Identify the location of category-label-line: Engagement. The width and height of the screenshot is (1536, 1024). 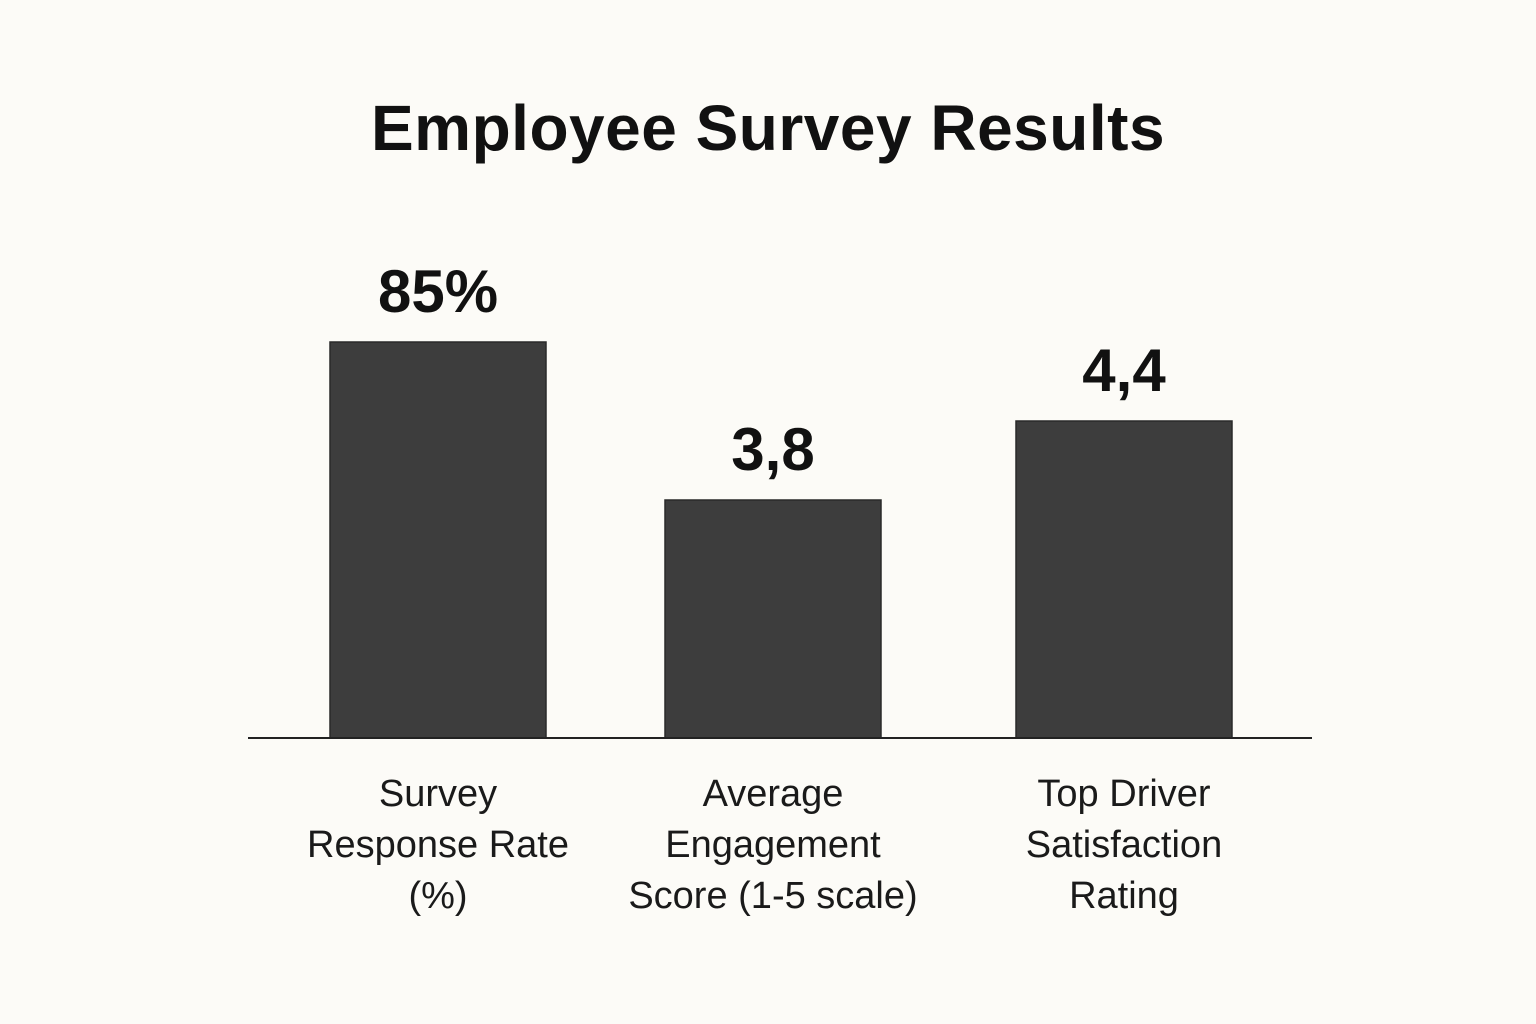
(773, 845).